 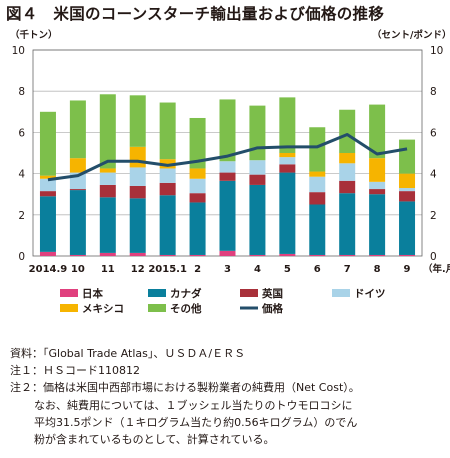 I want to click on legend-swatch-japan, so click(x=69, y=293).